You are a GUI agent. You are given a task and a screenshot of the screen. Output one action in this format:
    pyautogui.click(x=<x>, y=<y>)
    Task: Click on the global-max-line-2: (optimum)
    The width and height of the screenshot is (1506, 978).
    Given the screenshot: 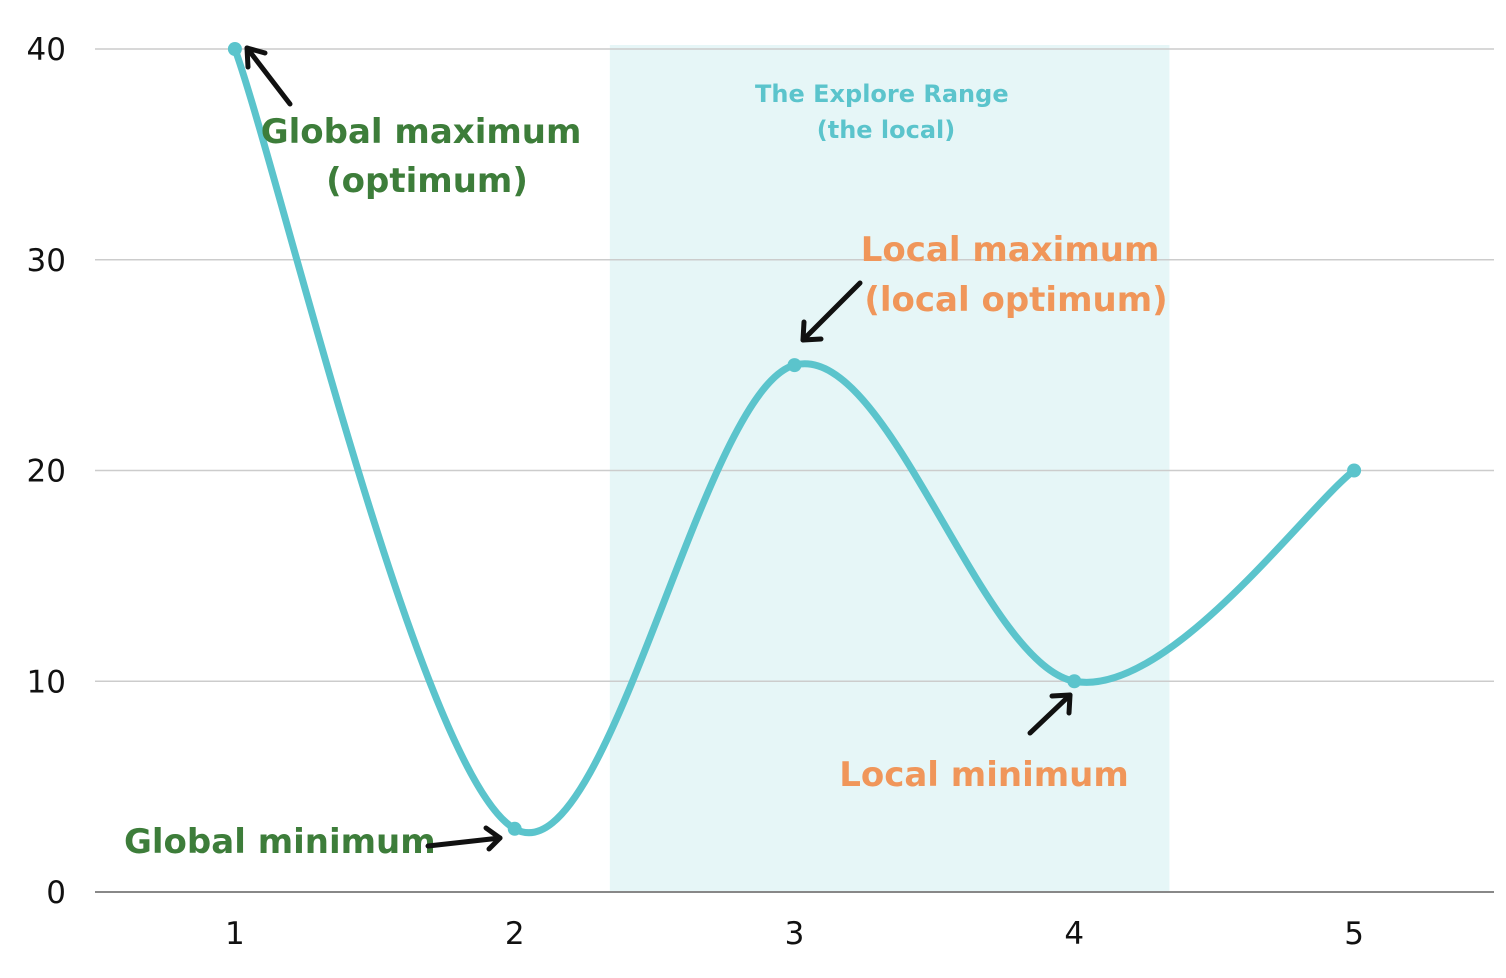 What is the action you would take?
    pyautogui.click(x=427, y=181)
    